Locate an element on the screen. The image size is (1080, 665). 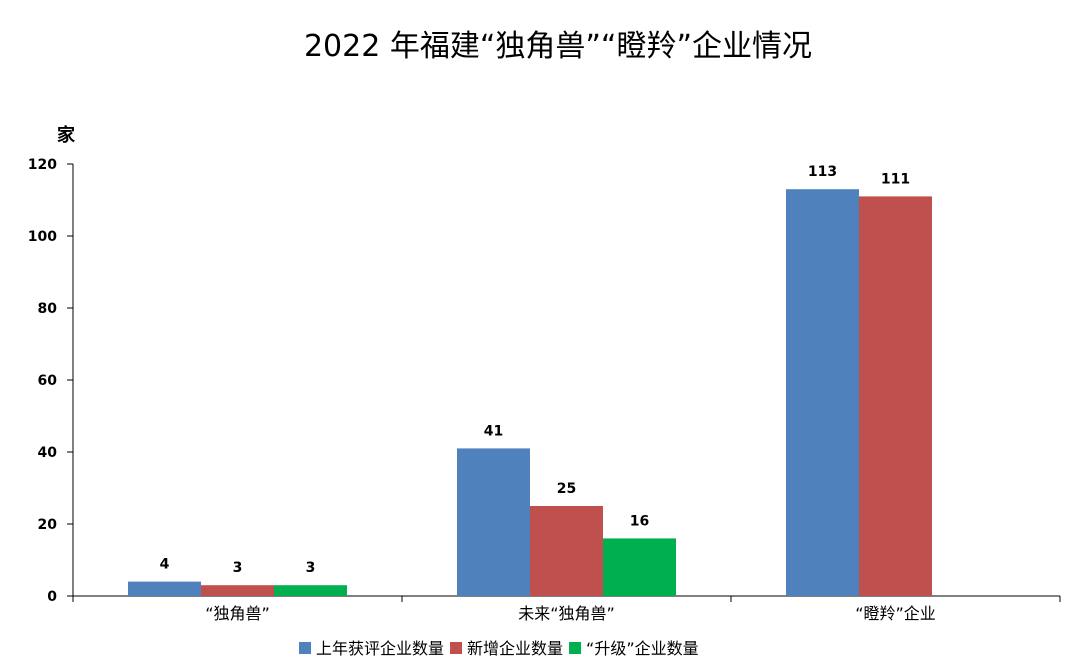
y-tick-label: 80 is located at coordinates (48, 309).